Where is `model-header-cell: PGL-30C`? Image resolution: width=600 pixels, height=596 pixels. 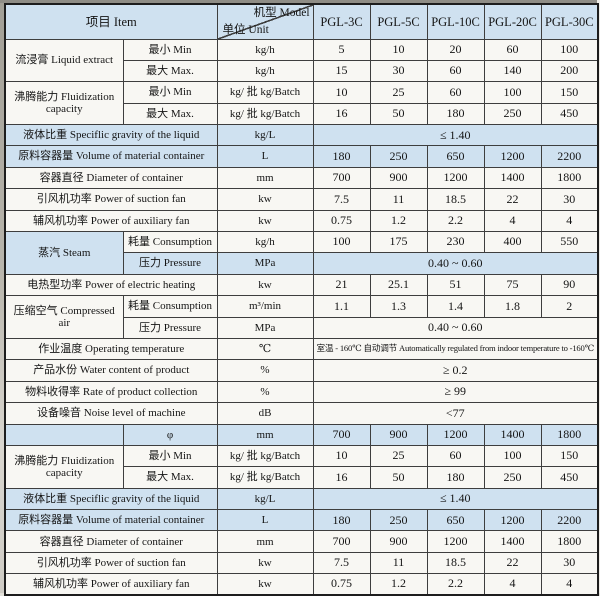
model-header-cell: PGL-30C is located at coordinates (569, 21).